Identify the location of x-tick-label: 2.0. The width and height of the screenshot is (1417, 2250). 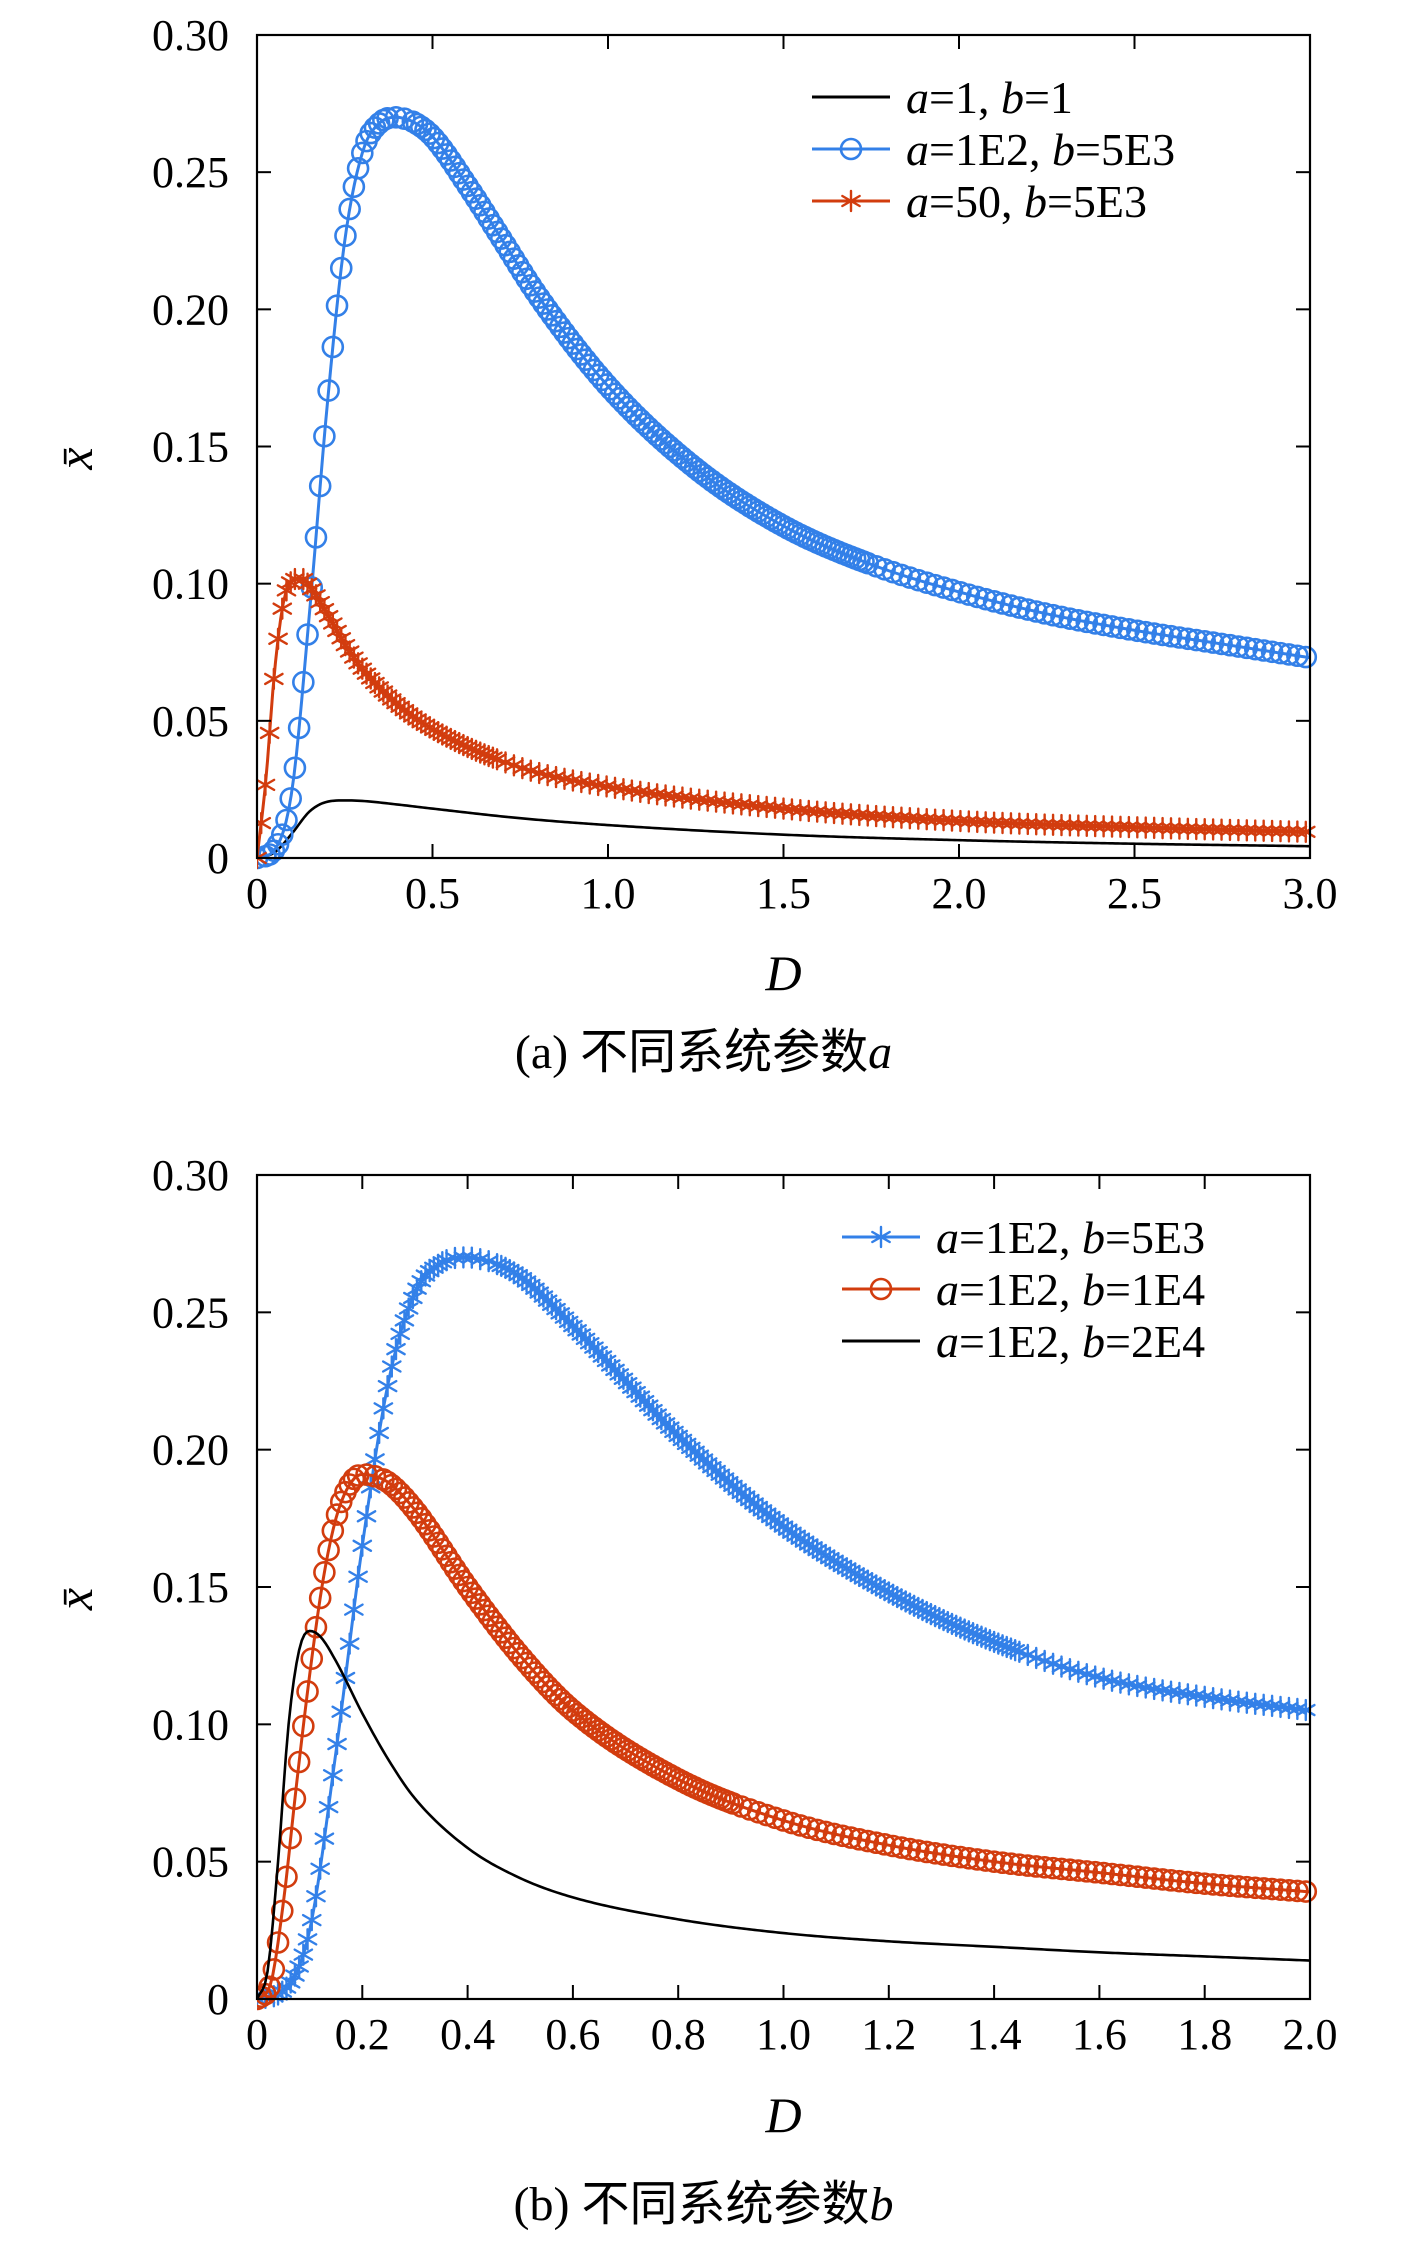
(1310, 2034).